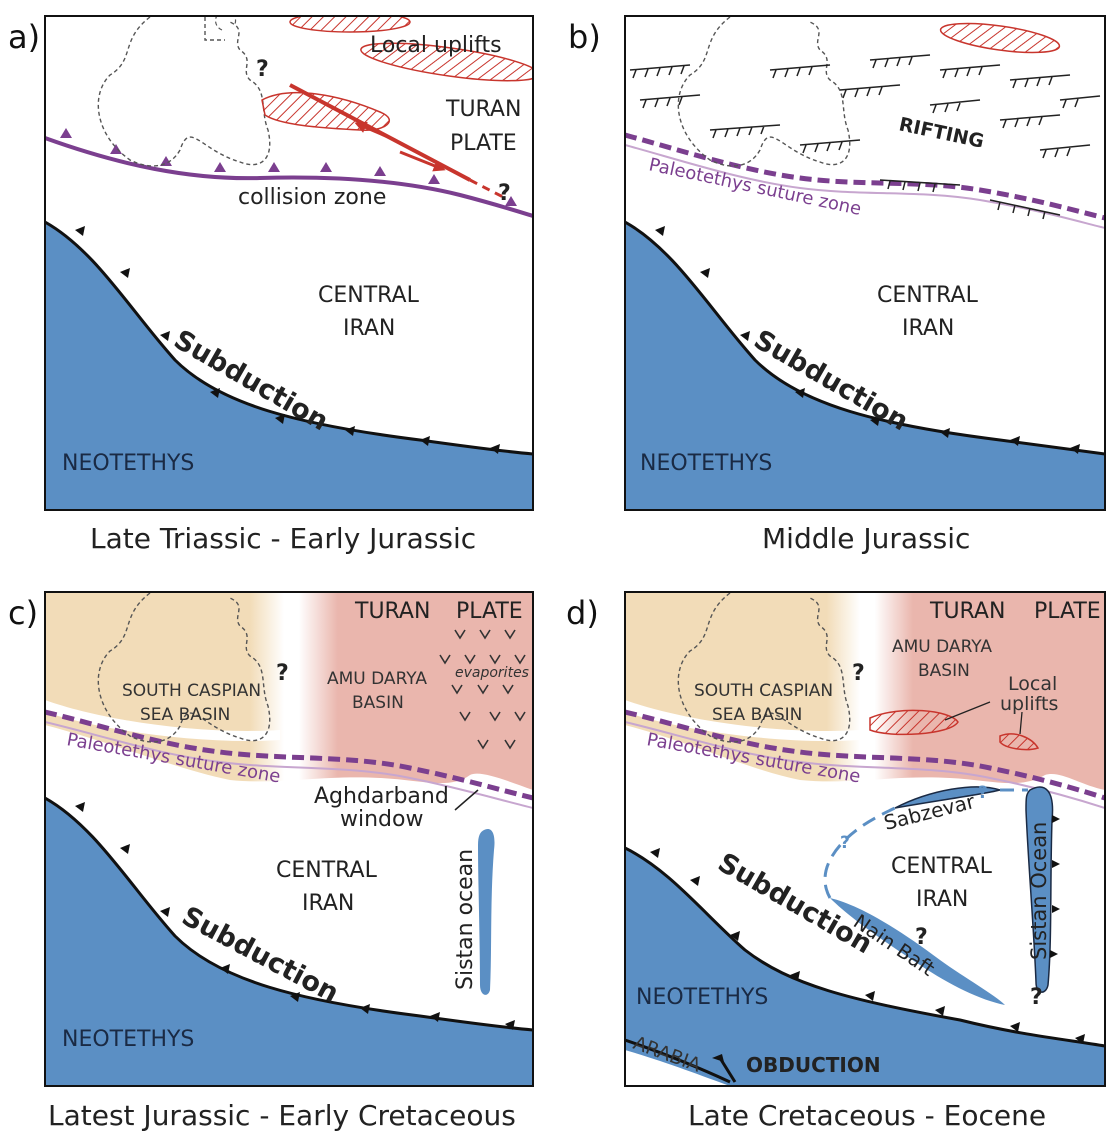 The height and width of the screenshot is (1135, 1109). I want to click on panel-a-caption: Late Triassic - Early Jurassic, so click(283, 538).